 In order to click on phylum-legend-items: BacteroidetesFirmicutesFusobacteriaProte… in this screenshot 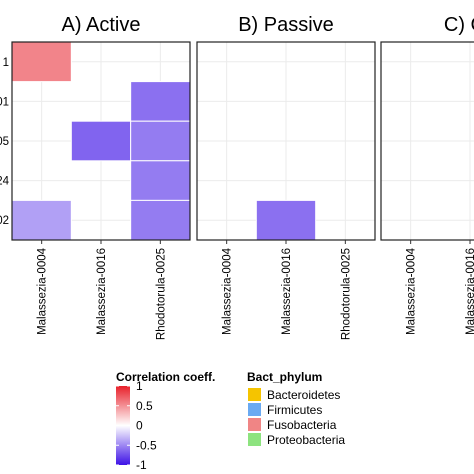, I will do `click(296, 417)`.